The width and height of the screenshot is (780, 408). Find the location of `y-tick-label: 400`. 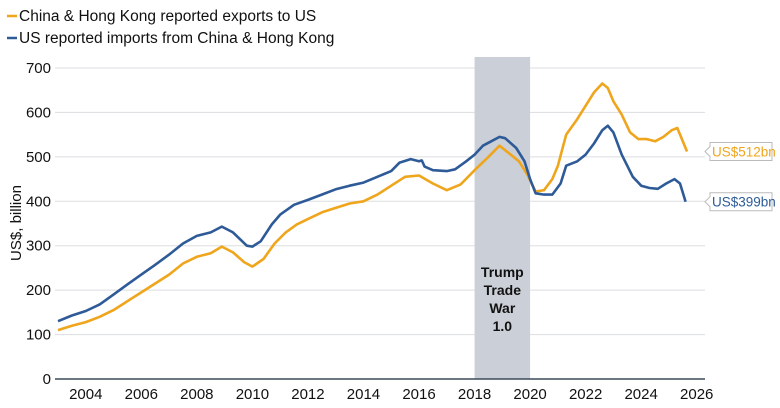

y-tick-label: 400 is located at coordinates (38, 201).